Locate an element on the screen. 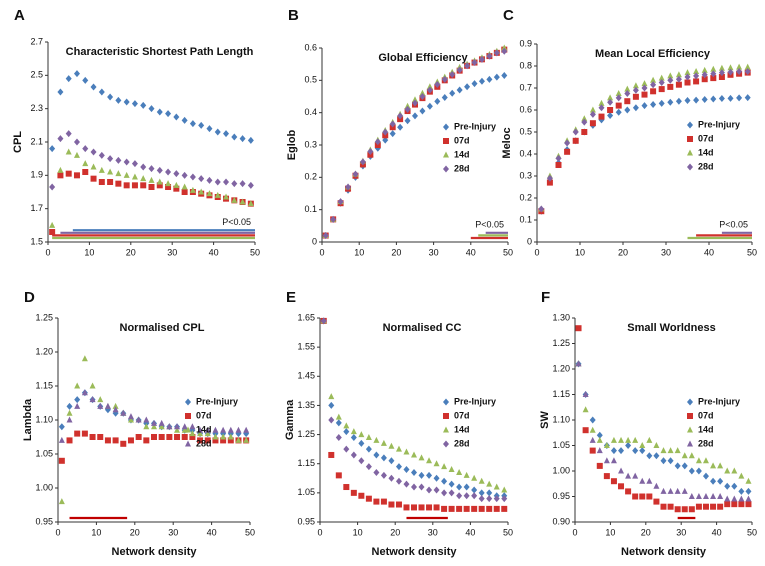 This screenshot has height=566, width=765. legend-label: 28d is located at coordinates (204, 443).